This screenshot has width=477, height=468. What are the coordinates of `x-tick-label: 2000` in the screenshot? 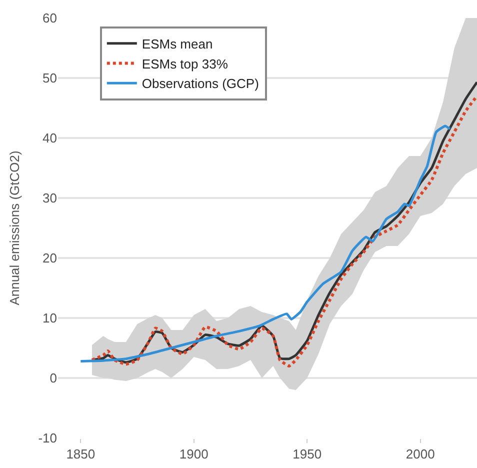 It's located at (420, 454).